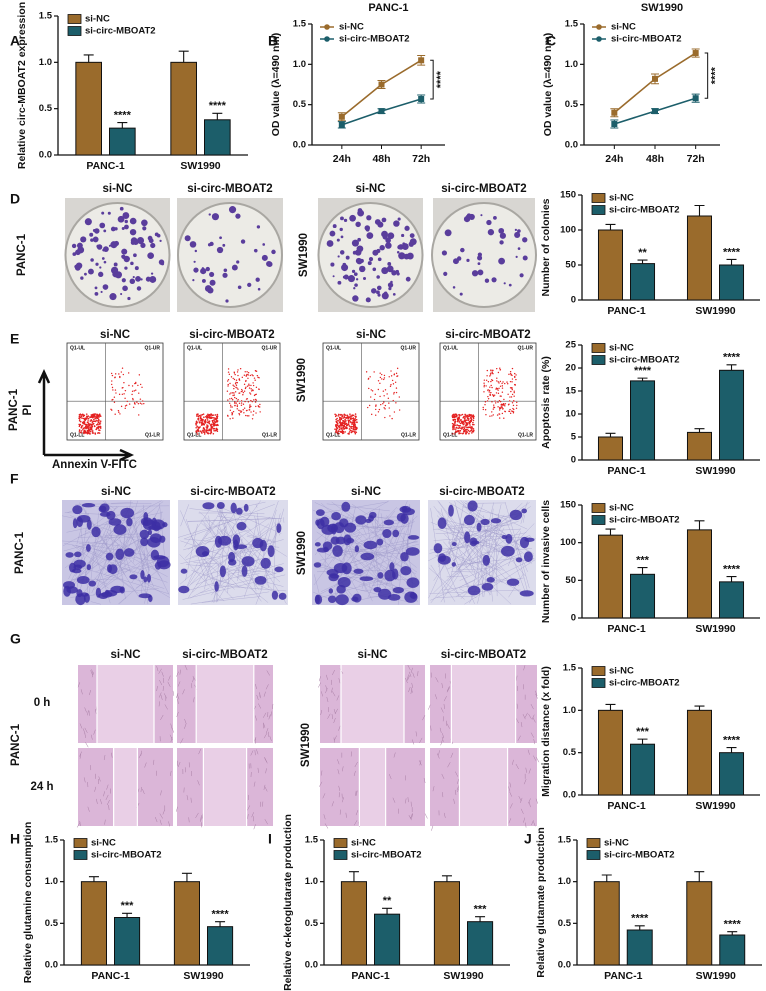 The width and height of the screenshot is (766, 991). What do you see at coordinates (565, 840) in the screenshot?
I see `y-tick-label: 1.5` at bounding box center [565, 840].